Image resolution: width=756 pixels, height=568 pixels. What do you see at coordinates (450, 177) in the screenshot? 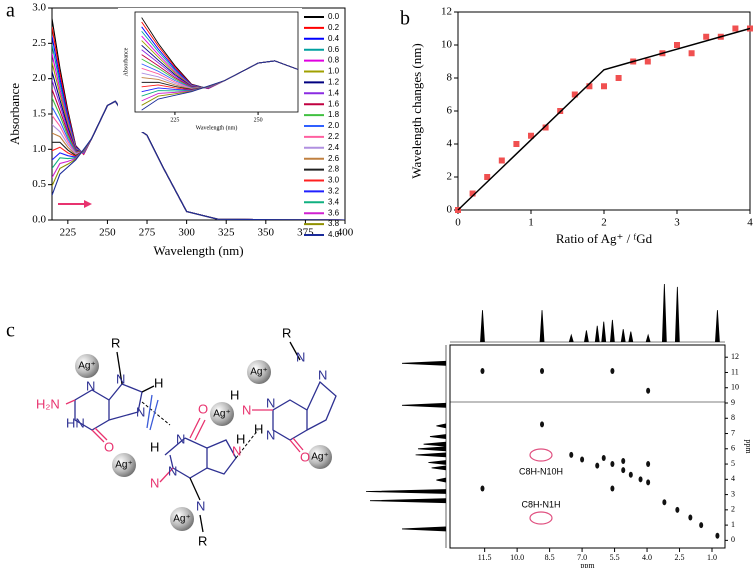
I see `y-tick-label: 2` at bounding box center [450, 177].